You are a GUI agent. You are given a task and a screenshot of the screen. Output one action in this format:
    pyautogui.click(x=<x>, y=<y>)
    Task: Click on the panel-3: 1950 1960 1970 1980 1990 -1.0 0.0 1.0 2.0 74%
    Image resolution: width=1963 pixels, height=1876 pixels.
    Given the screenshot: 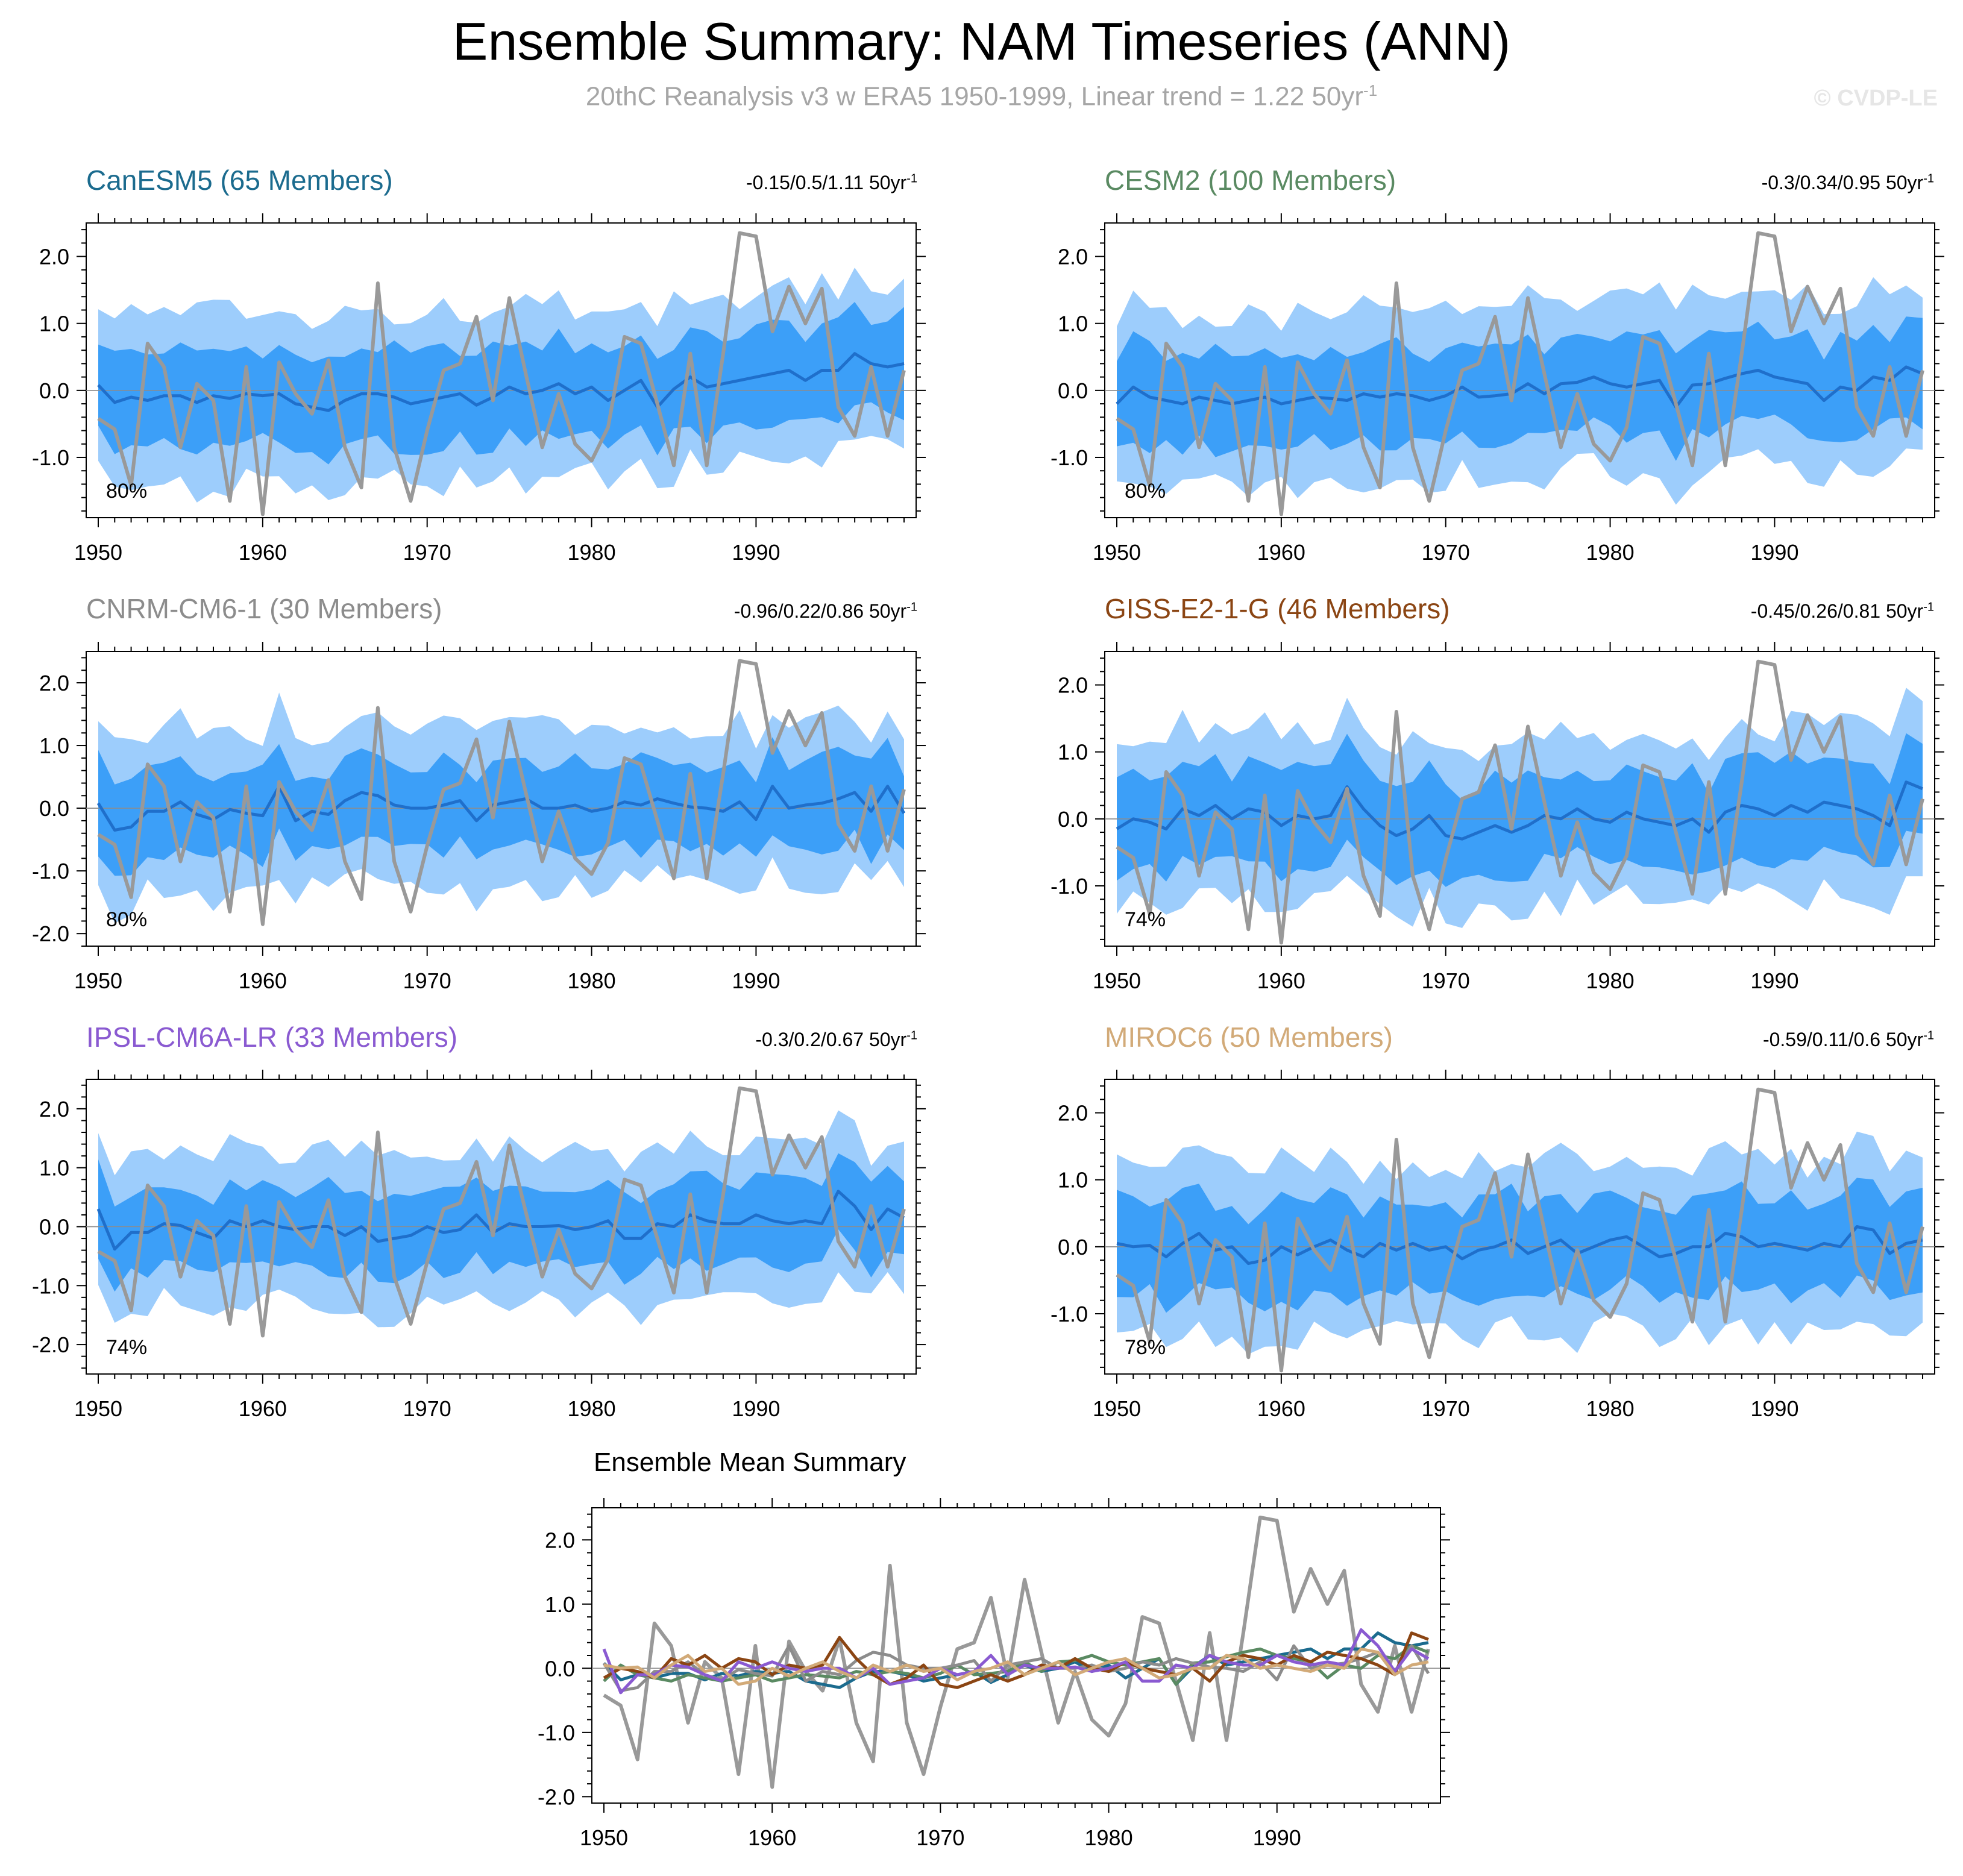 What is the action you would take?
    pyautogui.click(x=1497, y=817)
    